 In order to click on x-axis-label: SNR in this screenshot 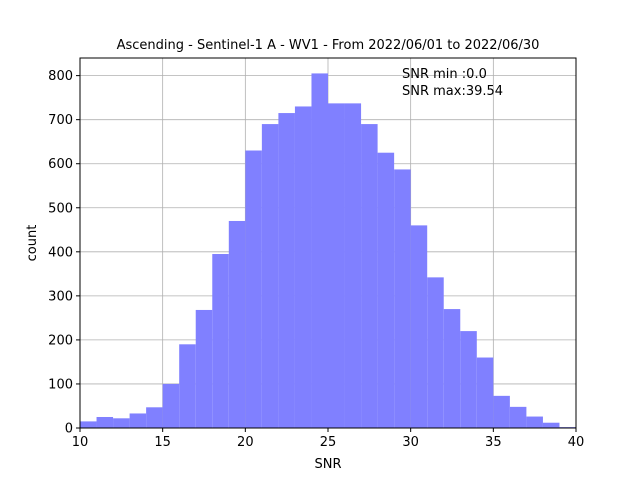, I will do `click(327, 464)`.